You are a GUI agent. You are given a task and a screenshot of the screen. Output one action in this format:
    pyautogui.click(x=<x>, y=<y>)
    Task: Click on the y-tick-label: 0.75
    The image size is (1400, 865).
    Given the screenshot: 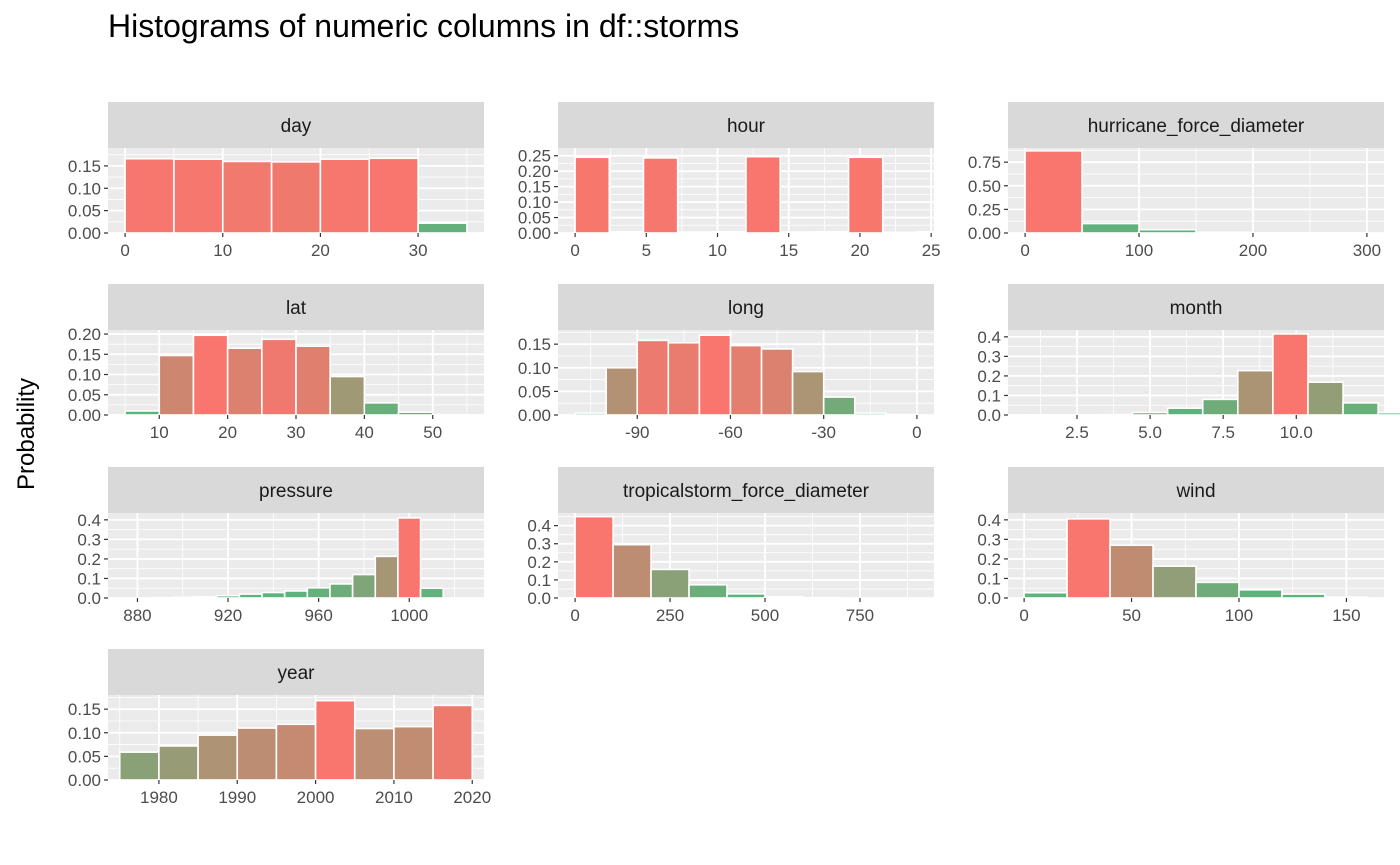 What is the action you would take?
    pyautogui.click(x=984, y=162)
    